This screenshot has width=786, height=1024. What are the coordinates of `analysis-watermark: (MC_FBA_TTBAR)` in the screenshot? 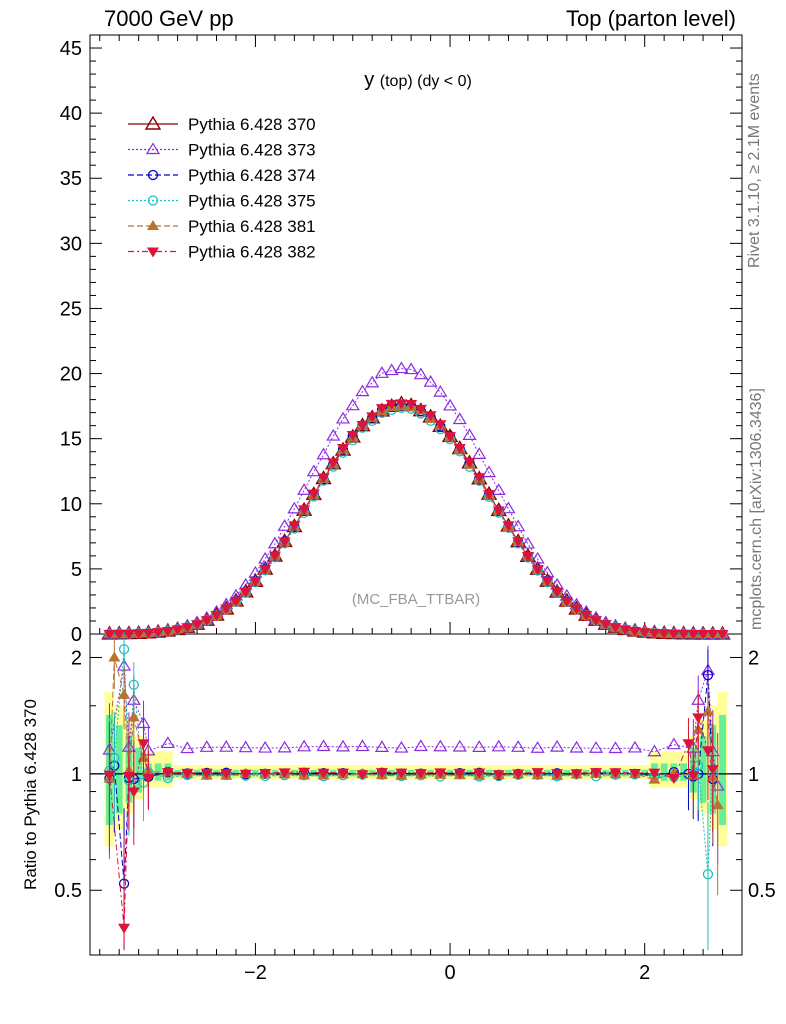 It's located at (416, 599).